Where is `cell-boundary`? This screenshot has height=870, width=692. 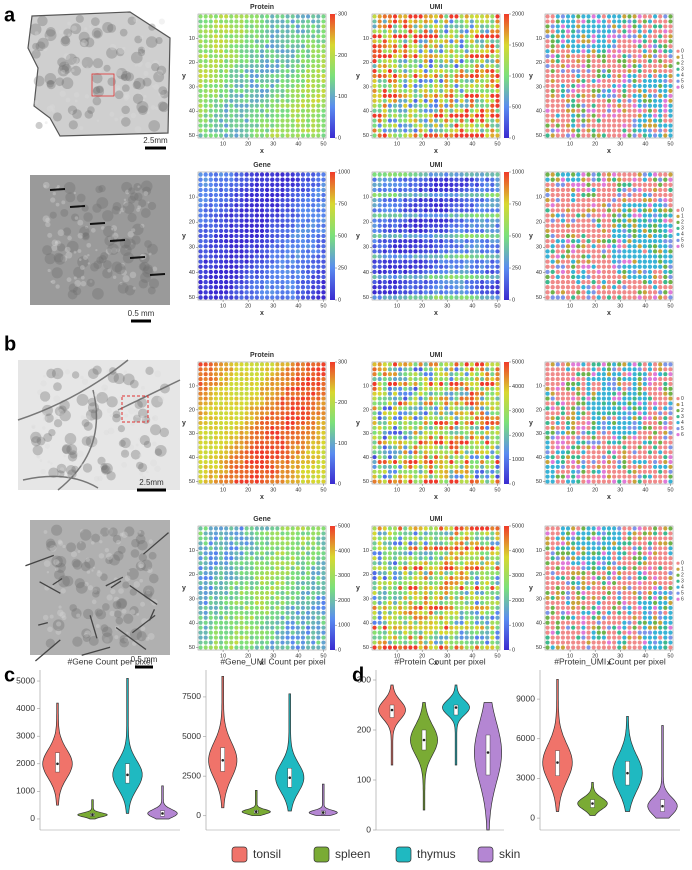 cell-boundary is located at coordinates (143, 624).